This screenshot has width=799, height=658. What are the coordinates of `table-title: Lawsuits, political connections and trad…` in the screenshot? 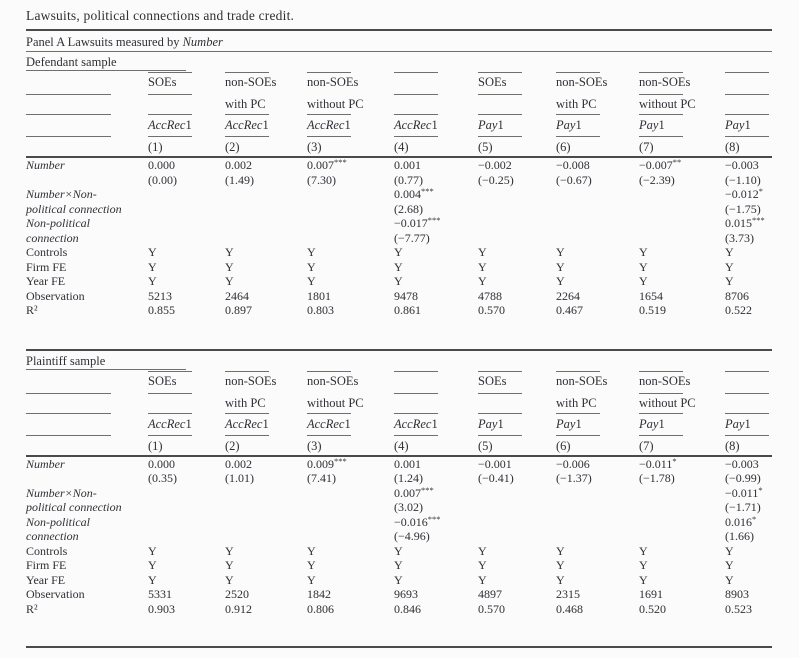 It's located at (160, 15).